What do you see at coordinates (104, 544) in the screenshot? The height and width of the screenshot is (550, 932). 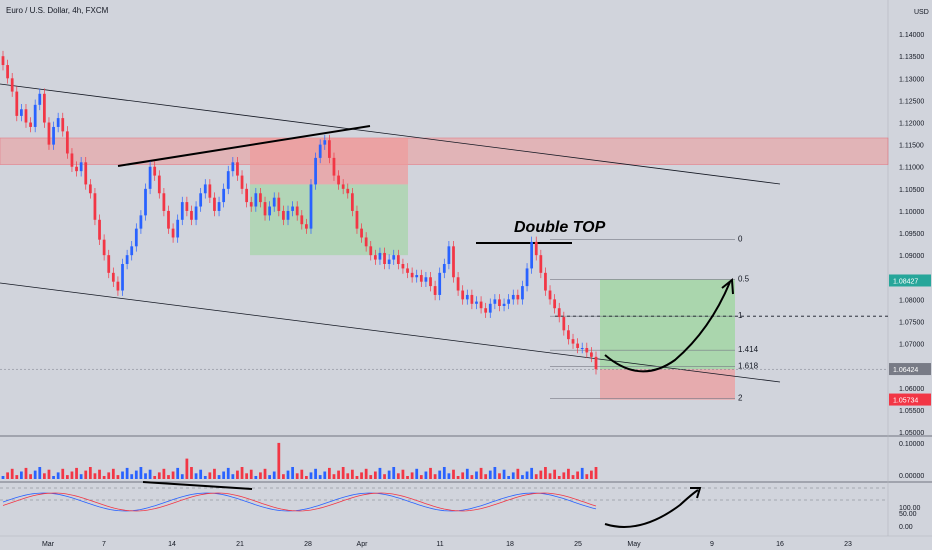 I see `time-tick-label: 7` at bounding box center [104, 544].